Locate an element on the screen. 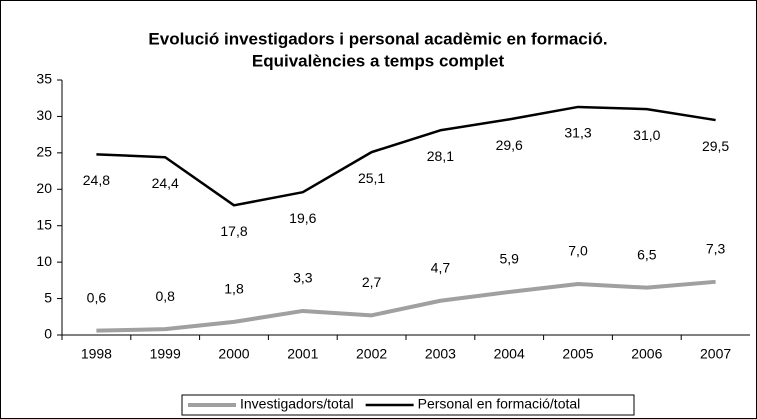 Image resolution: width=757 pixels, height=419 pixels. x-tick-label: 1999 is located at coordinates (165, 354).